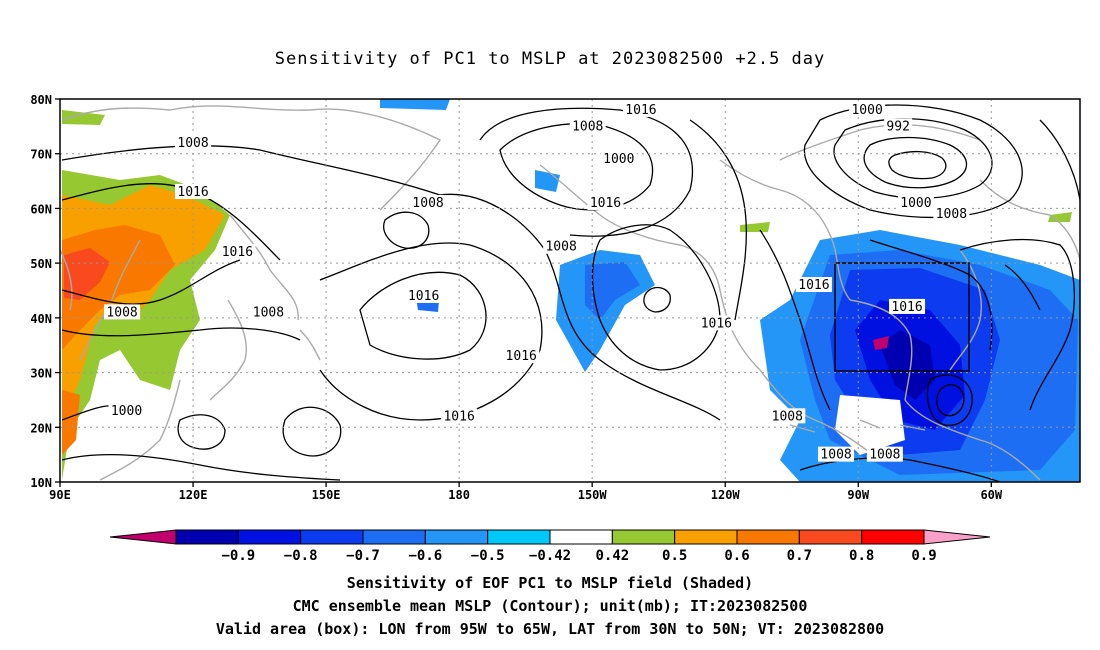 The height and width of the screenshot is (650, 1100). What do you see at coordinates (41, 155) in the screenshot?
I see `lat-tick-label: 70N` at bounding box center [41, 155].